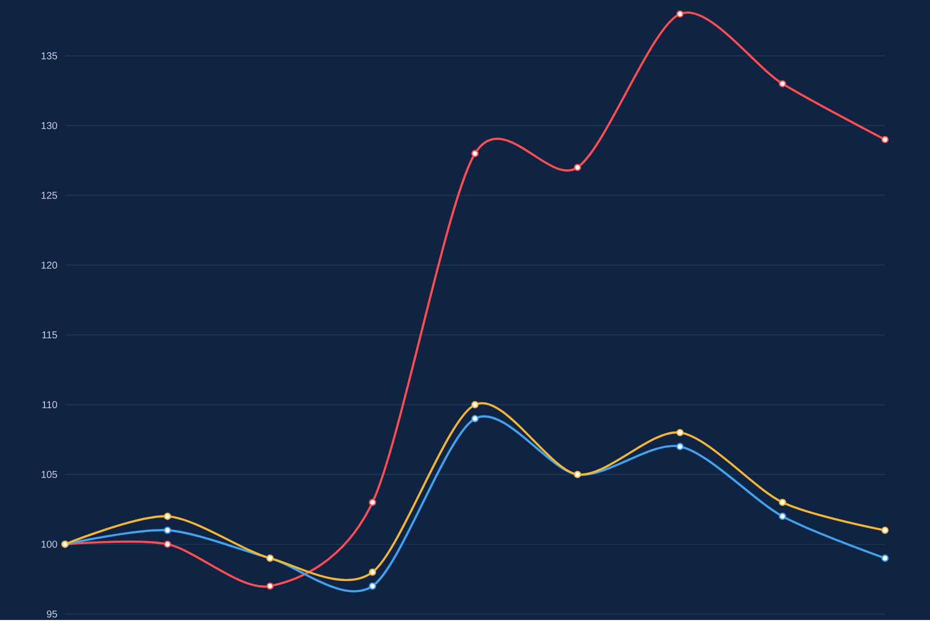 The image size is (930, 621). I want to click on y-tick-label: 110, so click(50, 404).